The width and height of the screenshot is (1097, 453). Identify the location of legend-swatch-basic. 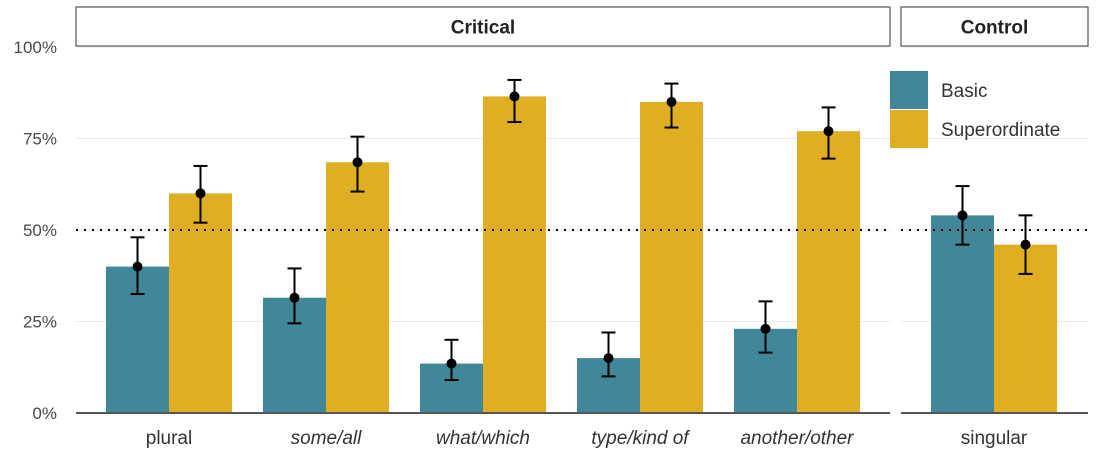
(909, 90).